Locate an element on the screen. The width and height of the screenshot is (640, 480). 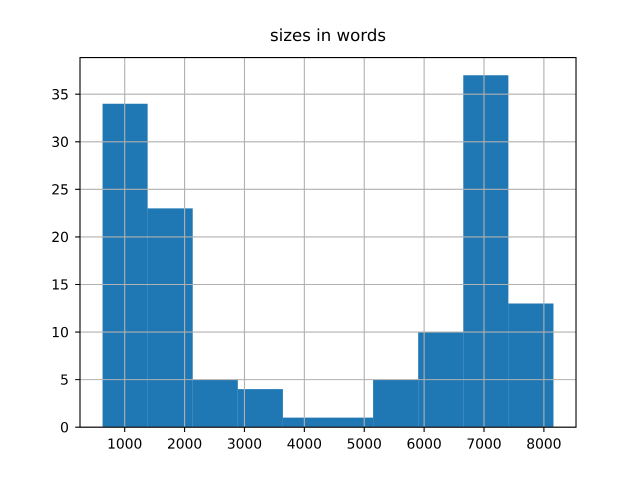
x-tick-label: 2000 is located at coordinates (185, 443).